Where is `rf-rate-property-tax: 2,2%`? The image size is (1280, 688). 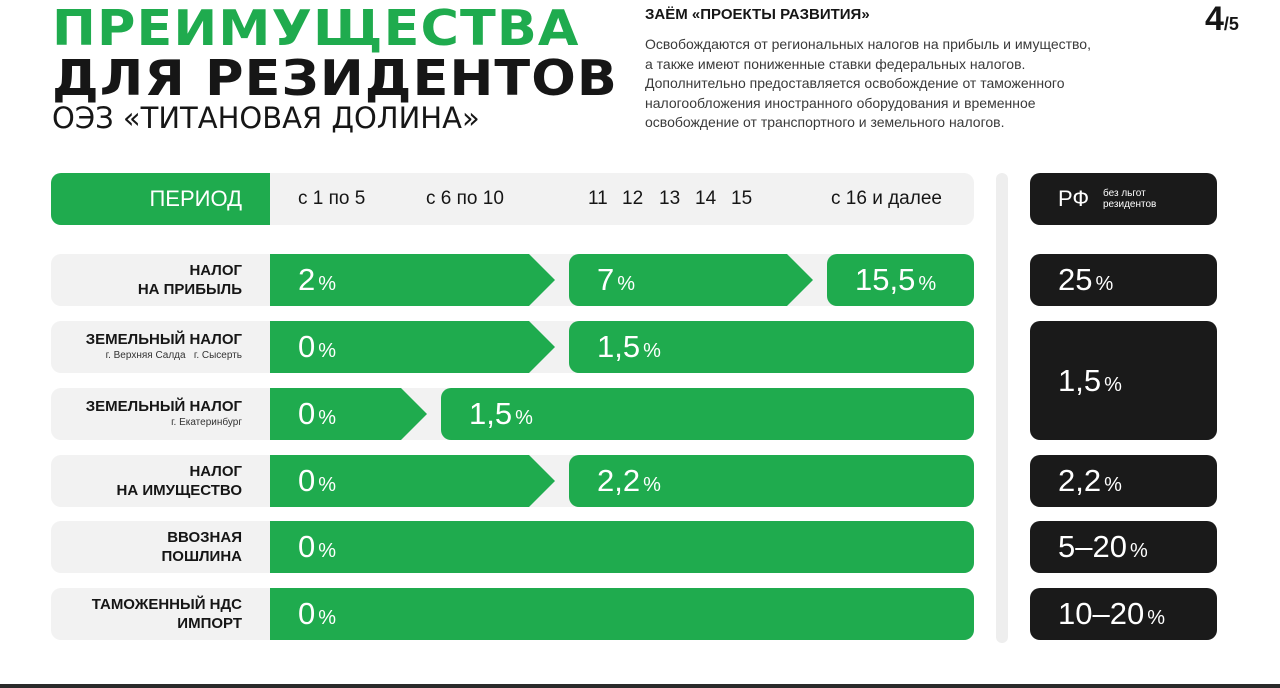 rf-rate-property-tax: 2,2% is located at coordinates (1123, 481).